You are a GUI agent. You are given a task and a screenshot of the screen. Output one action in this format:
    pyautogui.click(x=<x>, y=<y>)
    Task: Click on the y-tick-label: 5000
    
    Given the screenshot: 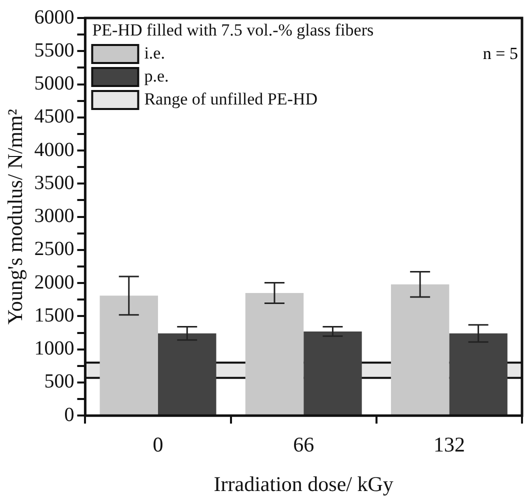 What is the action you would take?
    pyautogui.click(x=54, y=83)
    